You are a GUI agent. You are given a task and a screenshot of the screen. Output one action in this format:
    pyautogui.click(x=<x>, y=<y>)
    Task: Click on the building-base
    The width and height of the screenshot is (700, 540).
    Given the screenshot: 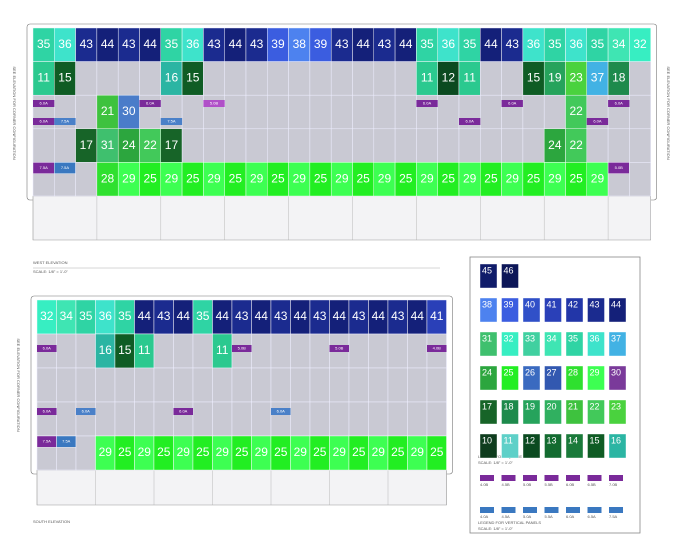 What is the action you would take?
    pyautogui.click(x=241, y=487)
    